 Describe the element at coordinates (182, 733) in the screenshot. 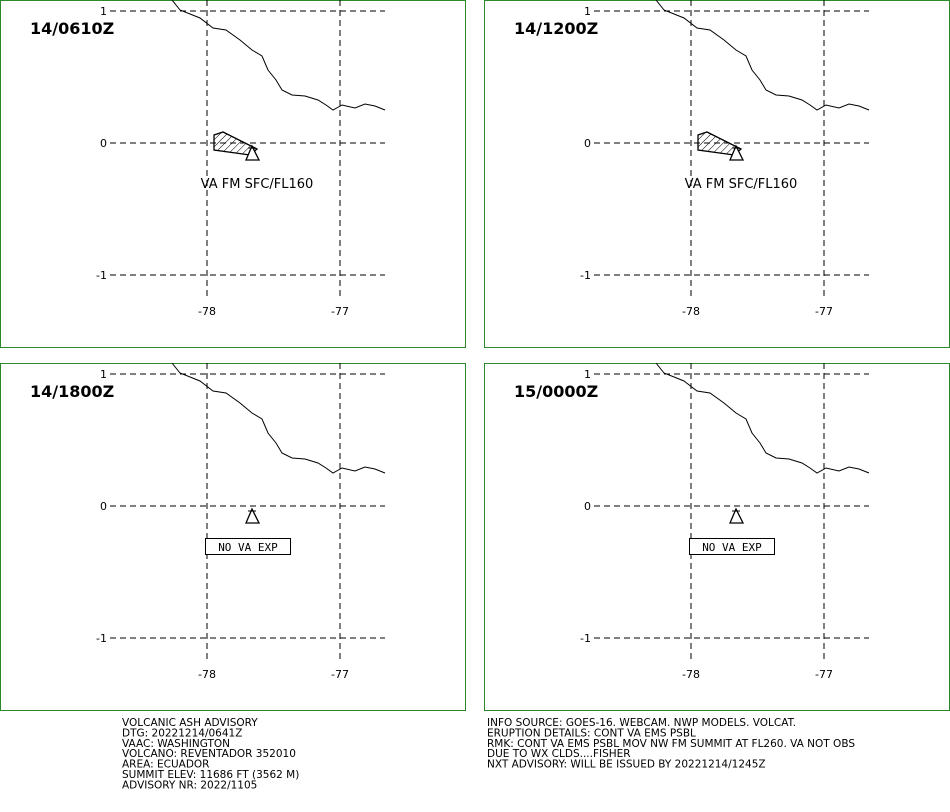

I see `advisory-line: DTG: 20221214/0641Z` at that location.